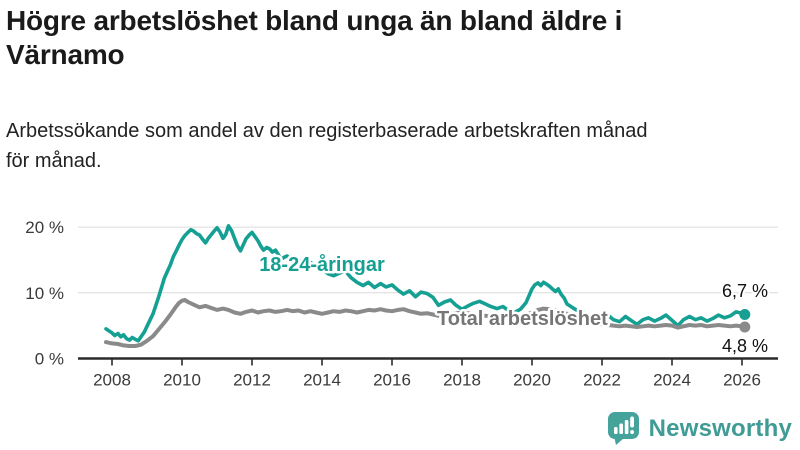 Image resolution: width=800 pixels, height=450 pixels. Describe the element at coordinates (522, 319) in the screenshot. I see `series-label-total: Total arbetslöshet` at that location.